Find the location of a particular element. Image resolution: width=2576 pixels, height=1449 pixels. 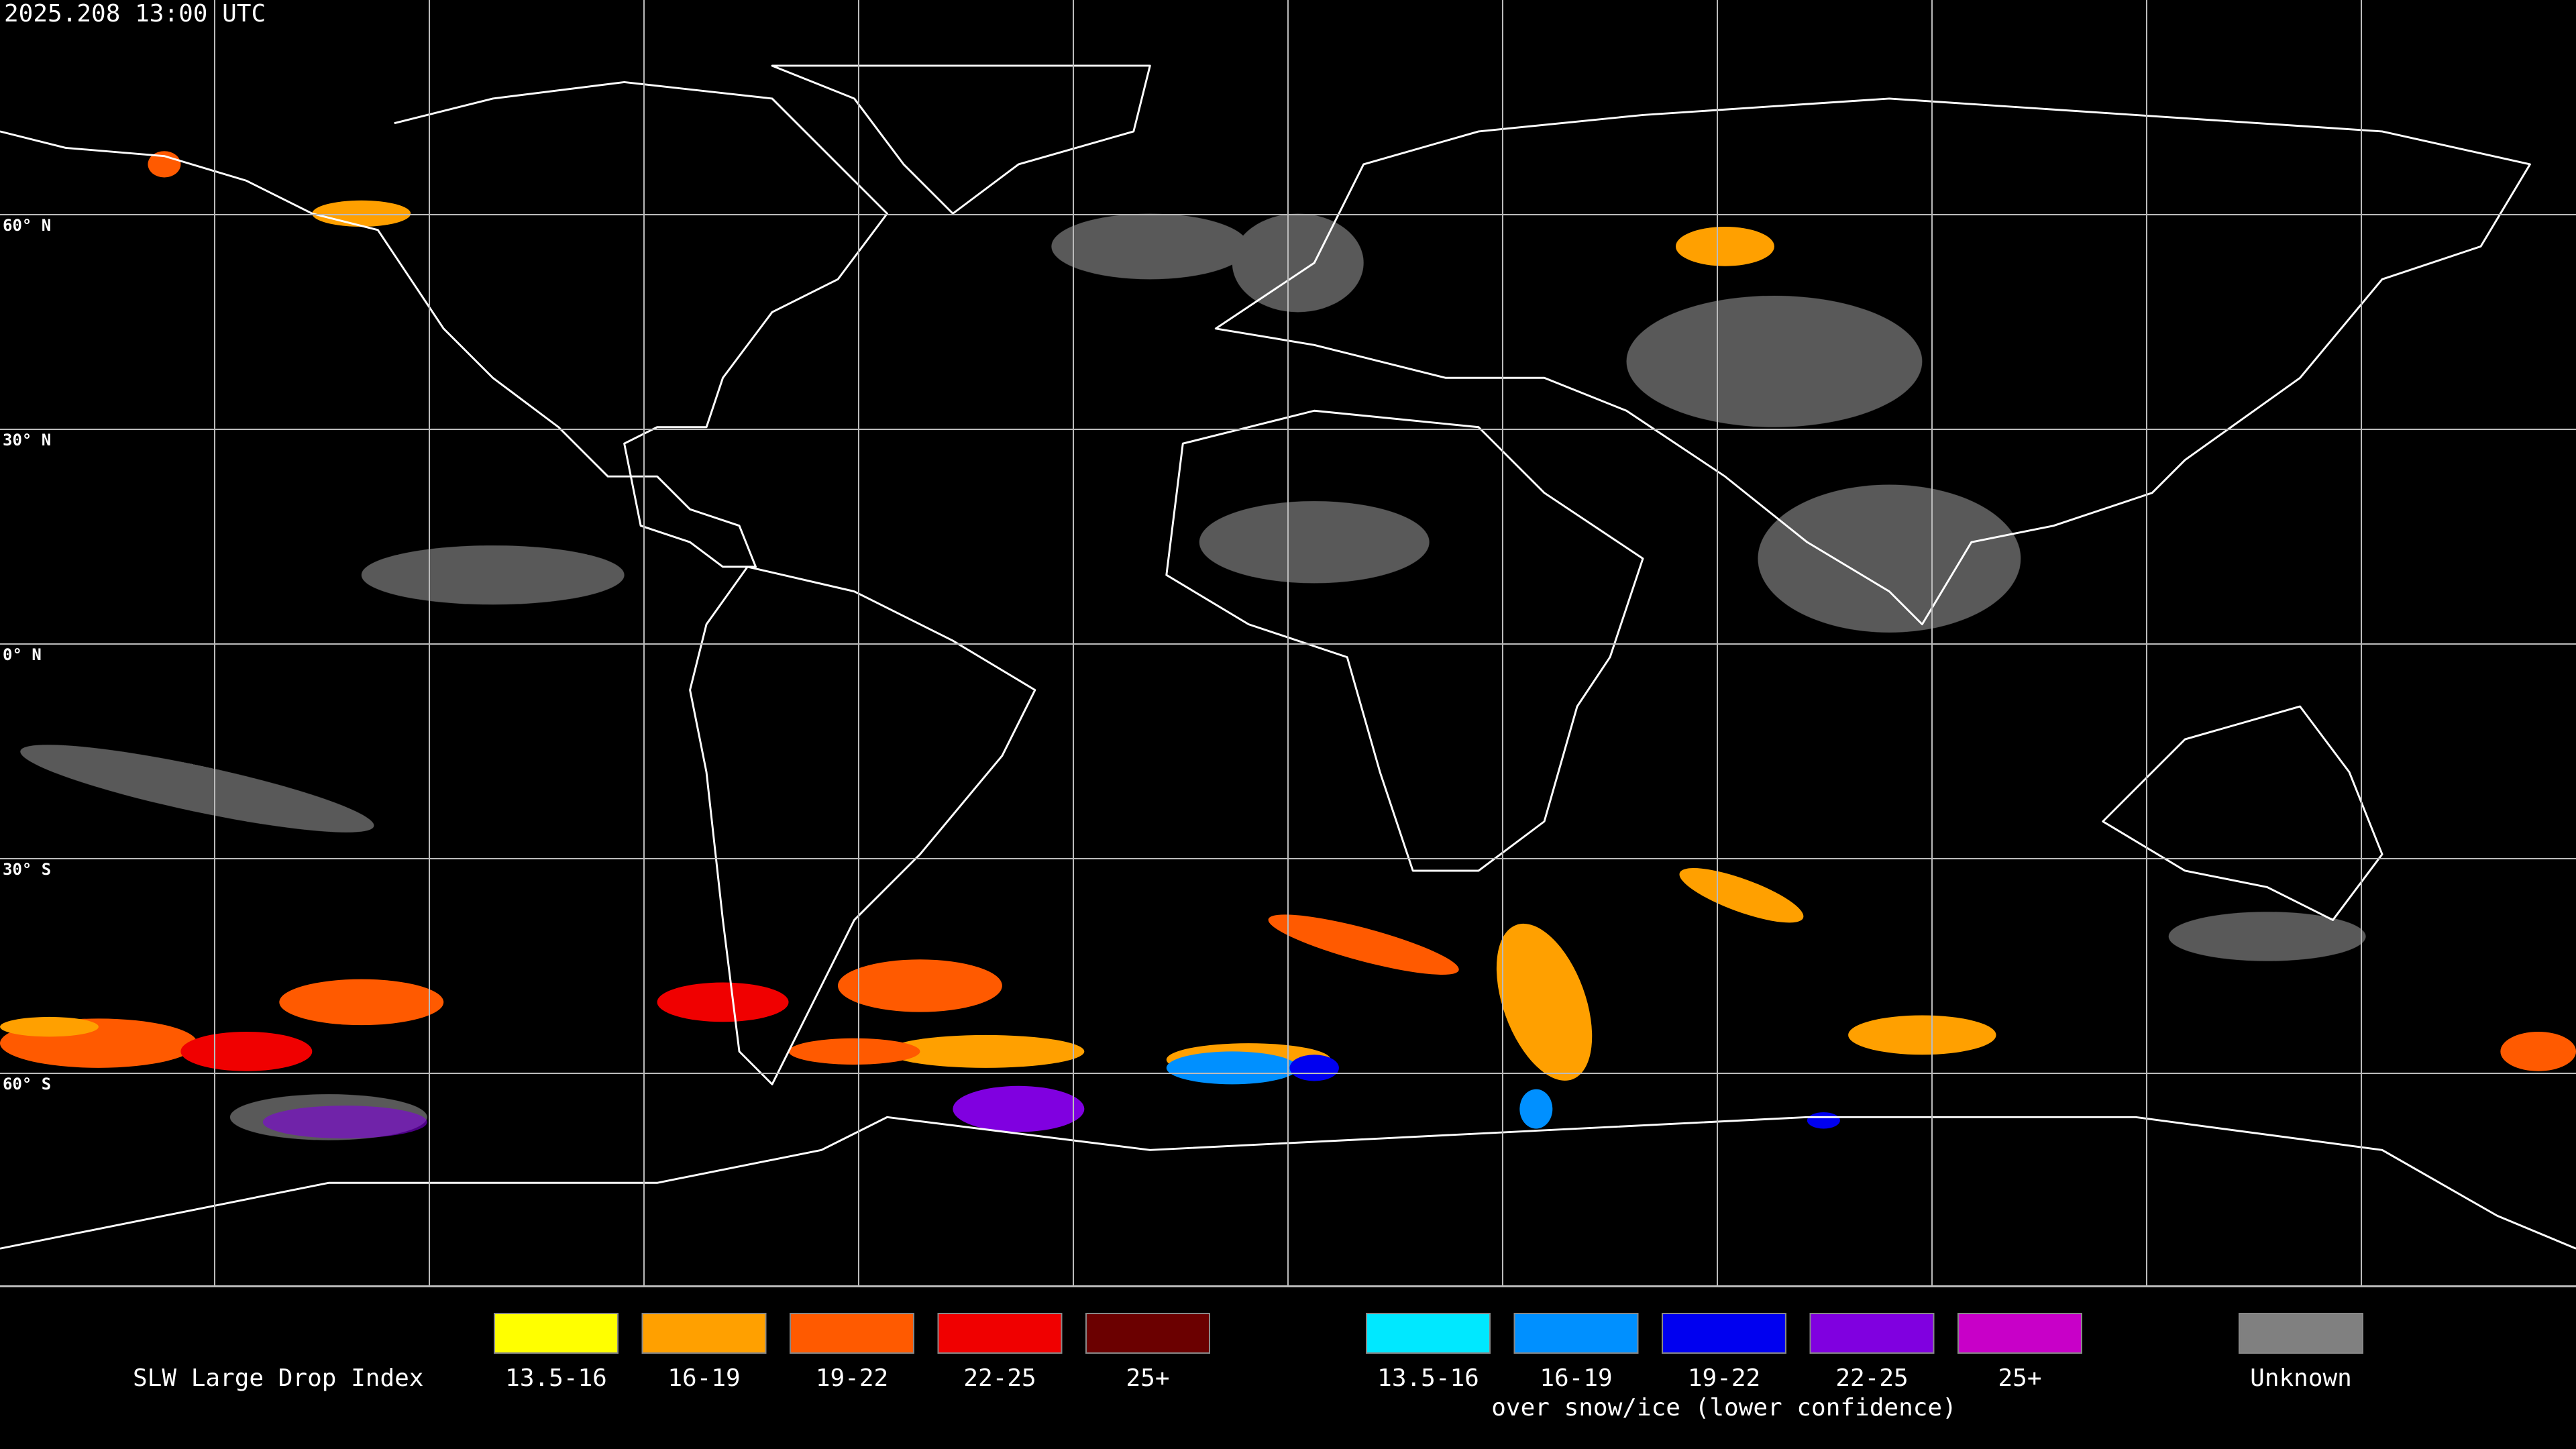

map-border is located at coordinates (1288, 1286).